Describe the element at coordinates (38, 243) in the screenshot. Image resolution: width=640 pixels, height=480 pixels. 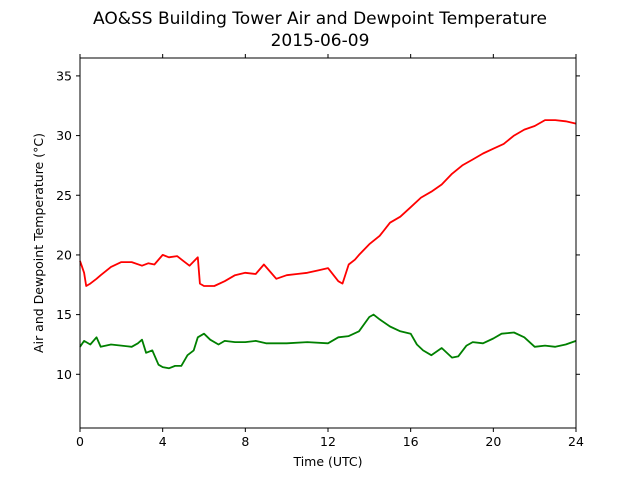
I see `y-axis-label: Air and Dewpoint Temperature (°C)` at that location.